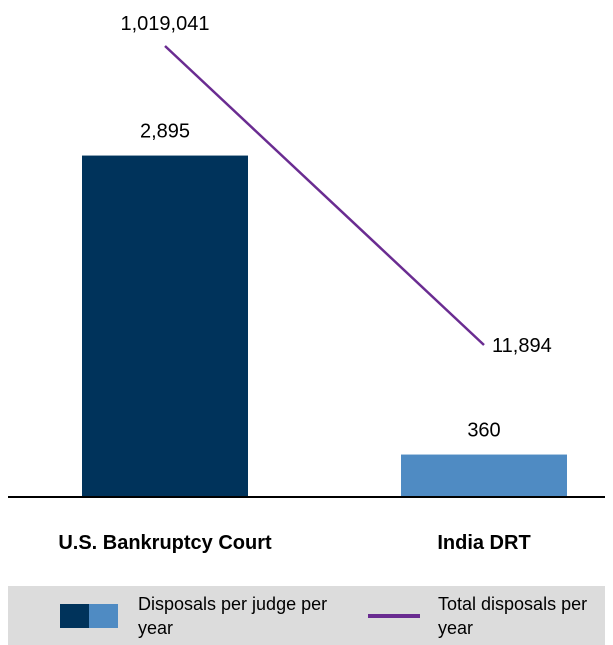 The width and height of the screenshot is (613, 645). I want to click on bar-value-label: 2,895, so click(165, 132).